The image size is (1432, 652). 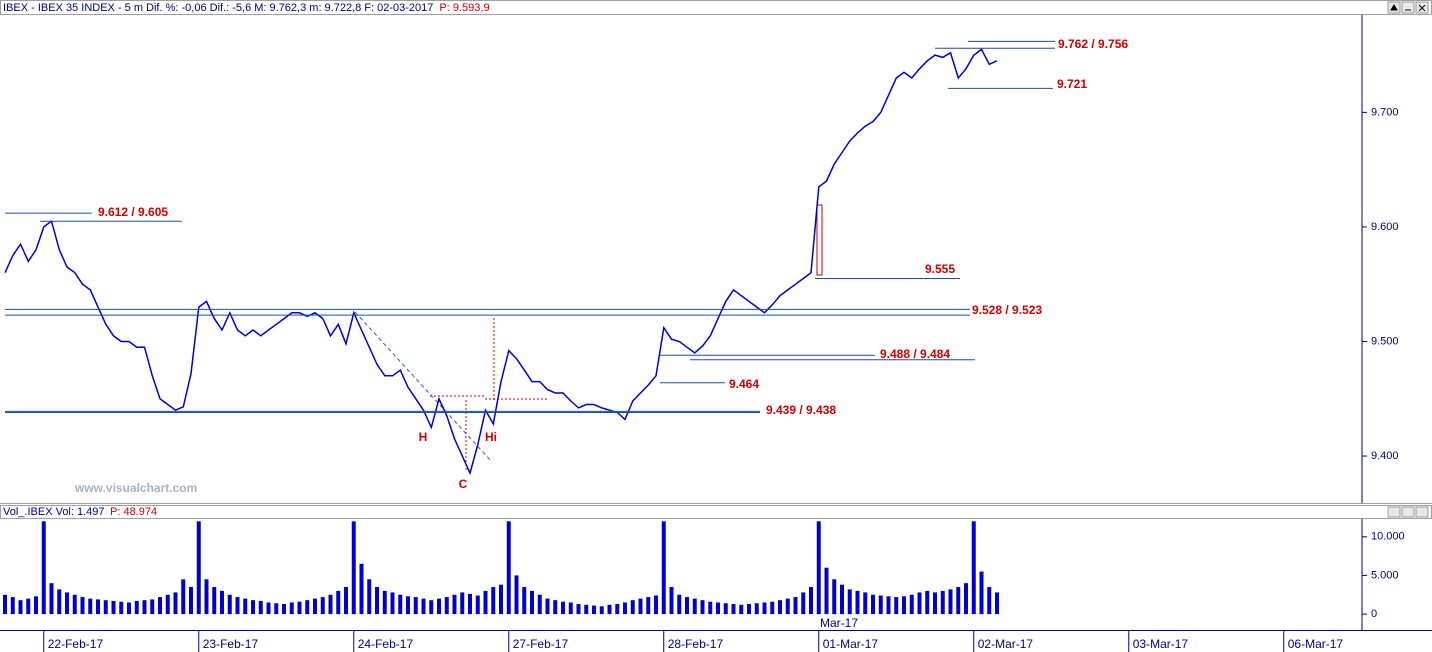 What do you see at coordinates (716, 512) in the screenshot?
I see `volume-header` at bounding box center [716, 512].